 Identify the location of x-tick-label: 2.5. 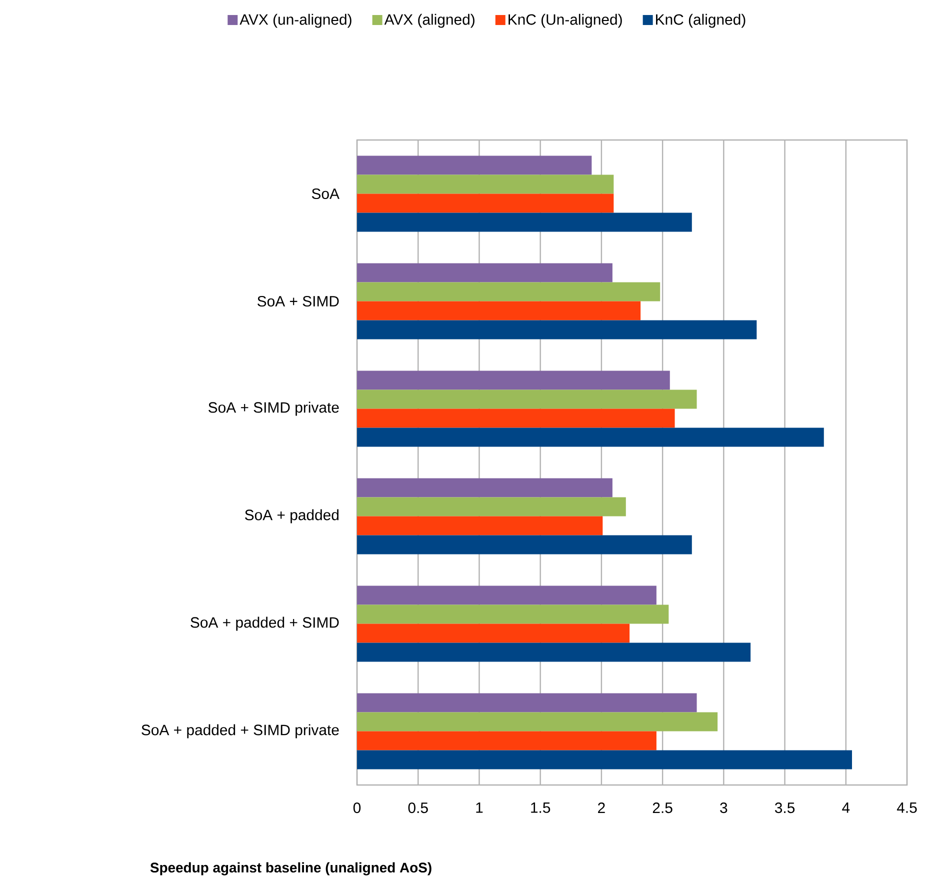
(662, 808).